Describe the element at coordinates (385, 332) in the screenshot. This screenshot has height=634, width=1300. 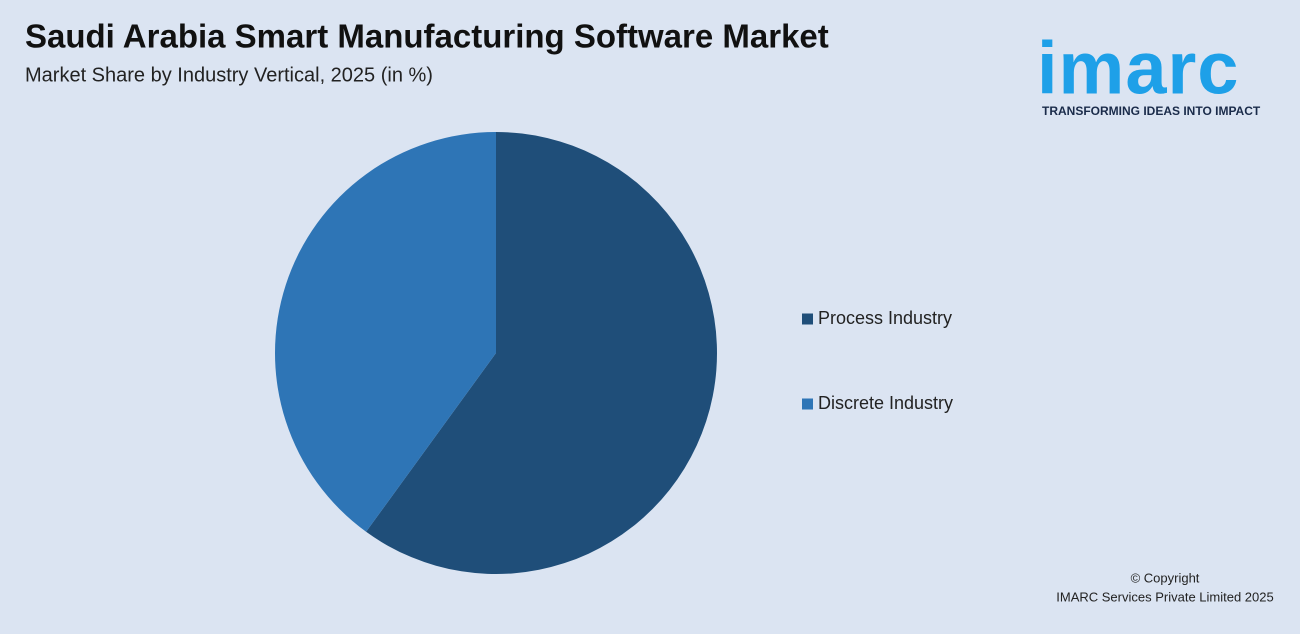
I see `pie-slice` at that location.